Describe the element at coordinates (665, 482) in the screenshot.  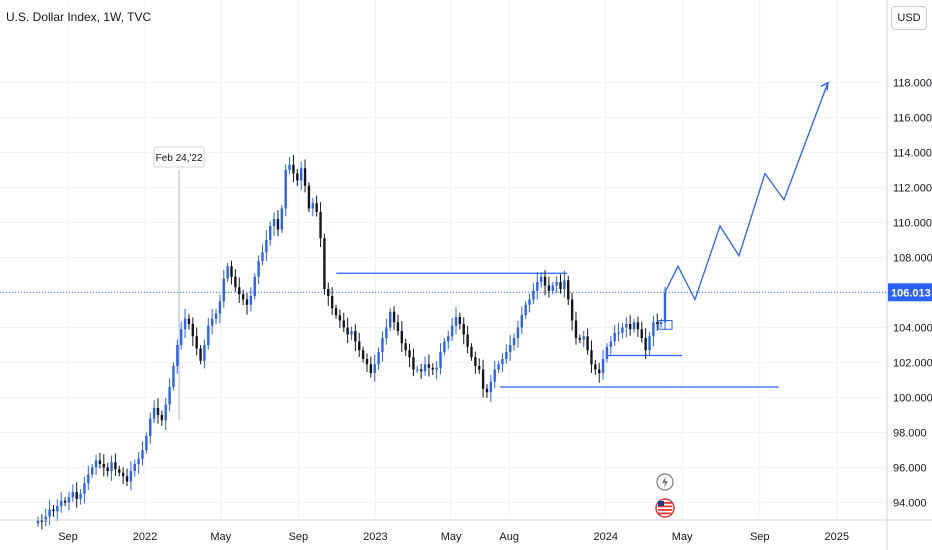
I see `flash-event-icon` at that location.